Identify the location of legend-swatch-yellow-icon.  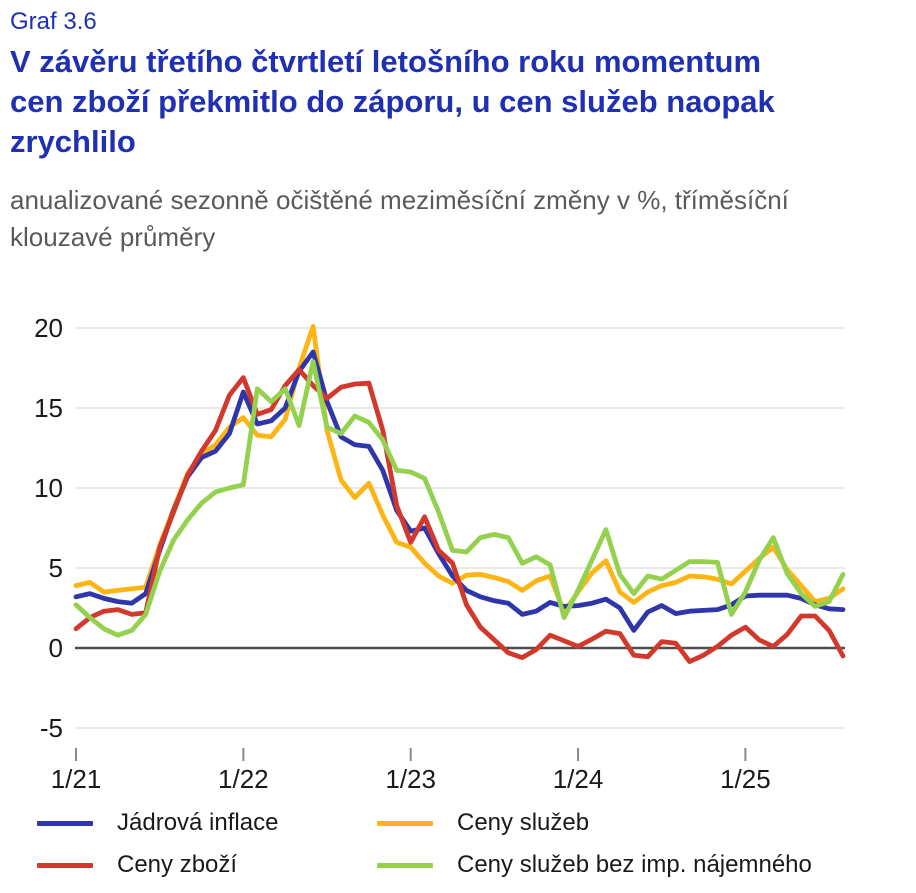
(405, 823).